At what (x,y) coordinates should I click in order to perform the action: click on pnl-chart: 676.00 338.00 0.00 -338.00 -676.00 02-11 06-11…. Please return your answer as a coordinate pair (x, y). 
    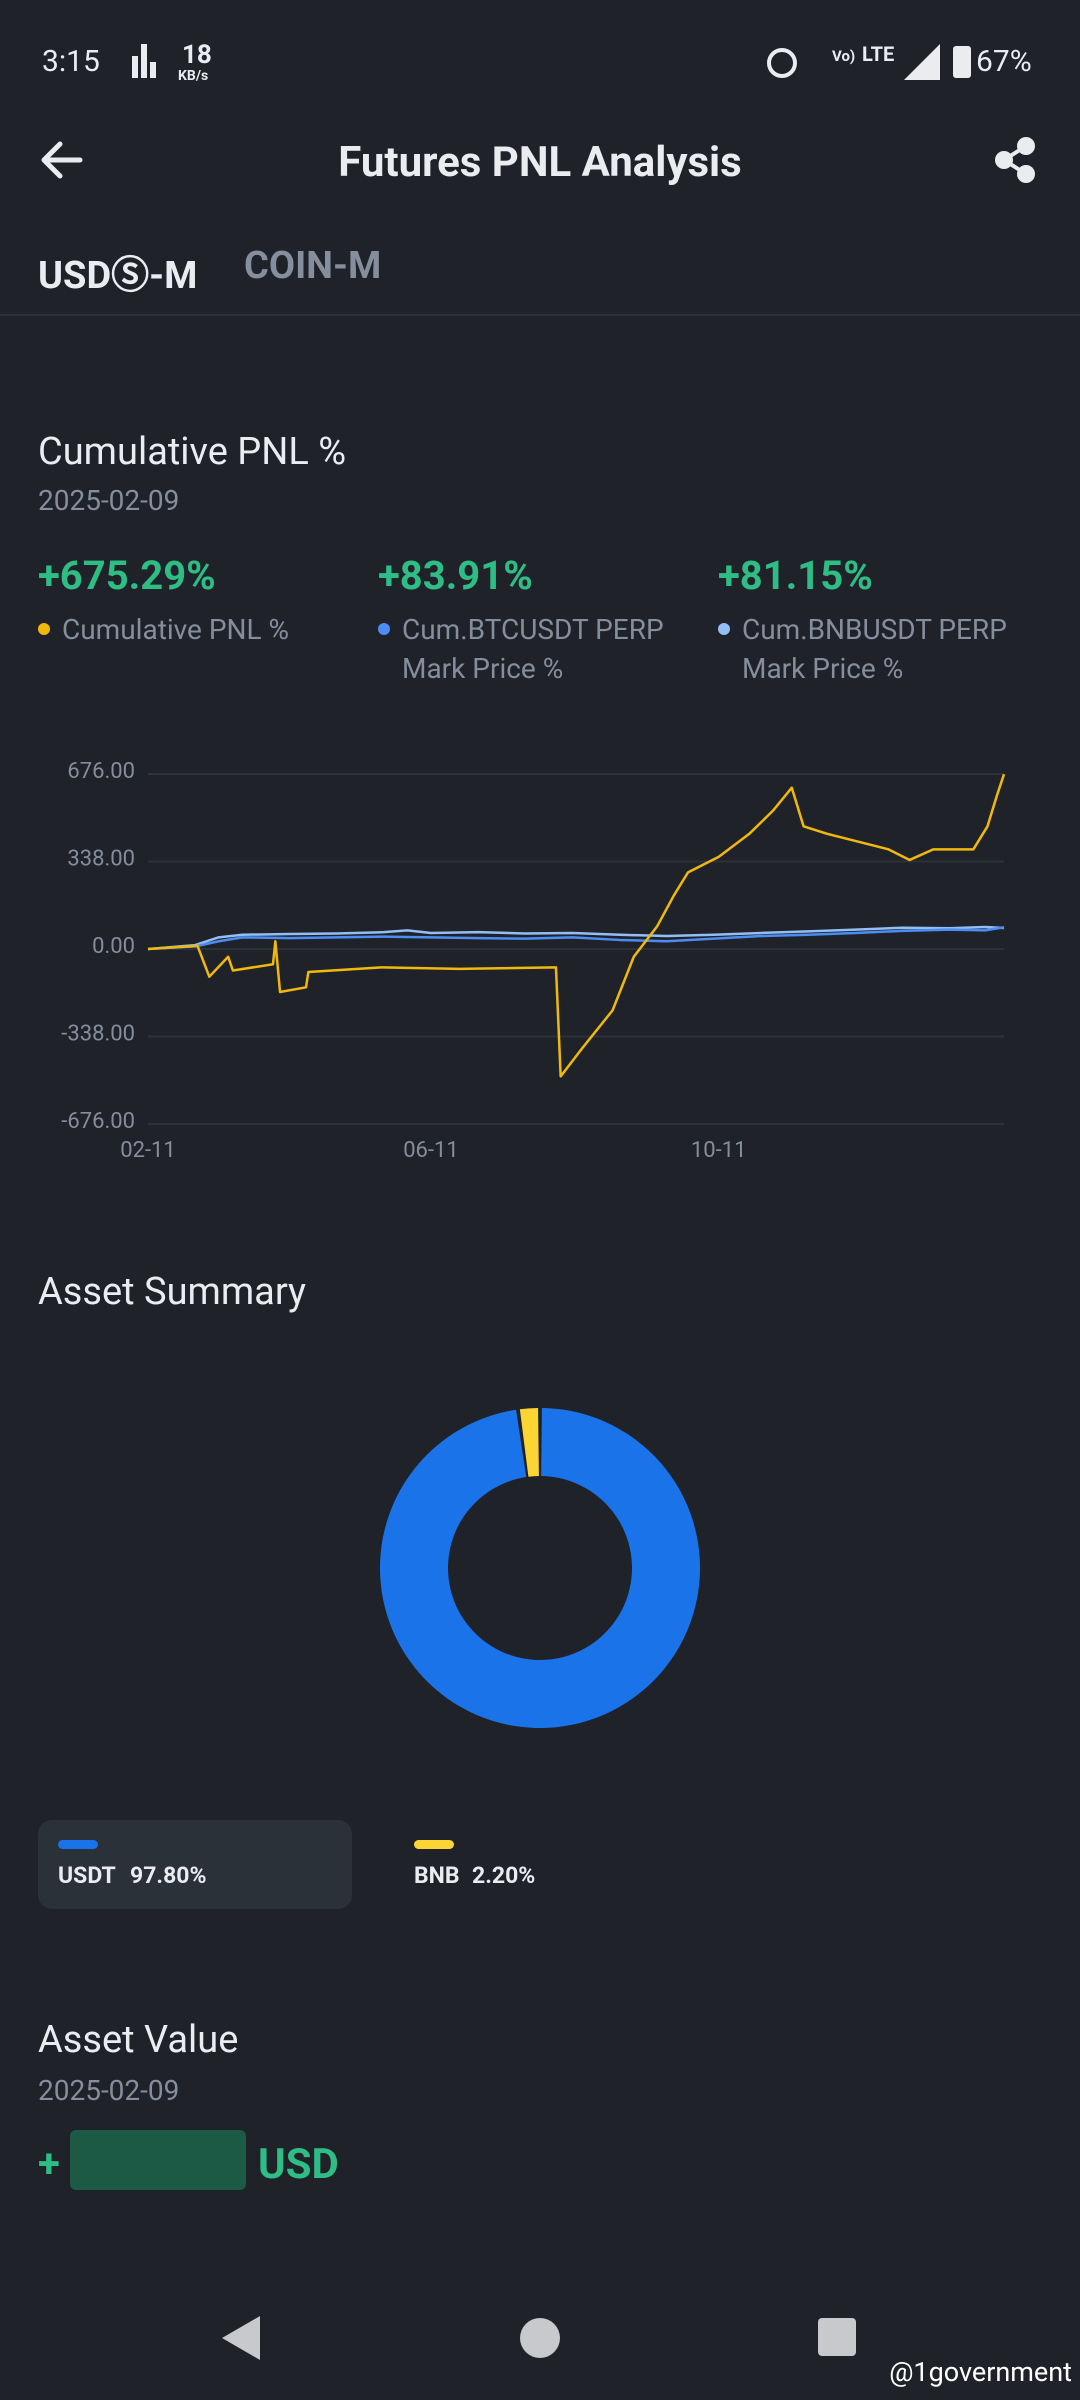
    Looking at the image, I should click on (533, 961).